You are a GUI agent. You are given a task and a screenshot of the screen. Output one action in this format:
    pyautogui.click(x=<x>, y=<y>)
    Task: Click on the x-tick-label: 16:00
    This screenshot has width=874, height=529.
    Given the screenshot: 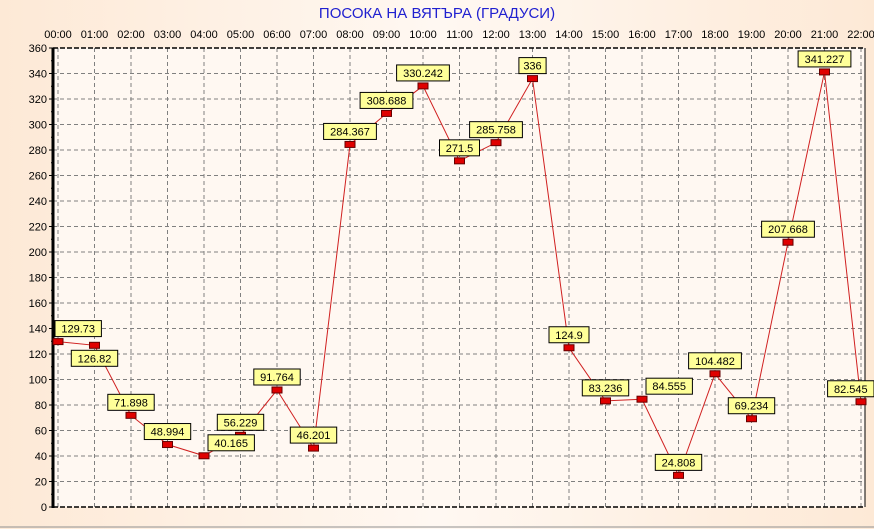 What is the action you would take?
    pyautogui.click(x=642, y=35)
    